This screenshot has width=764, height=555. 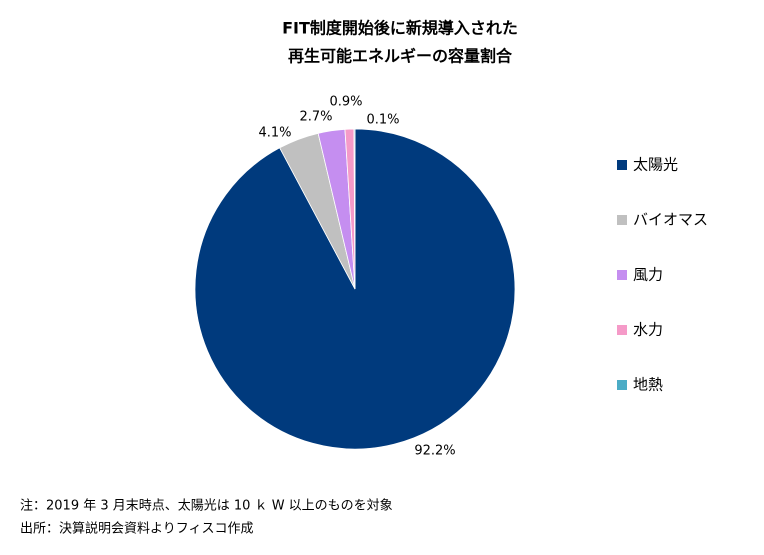 I want to click on legend-label: 地熱, so click(x=648, y=385).